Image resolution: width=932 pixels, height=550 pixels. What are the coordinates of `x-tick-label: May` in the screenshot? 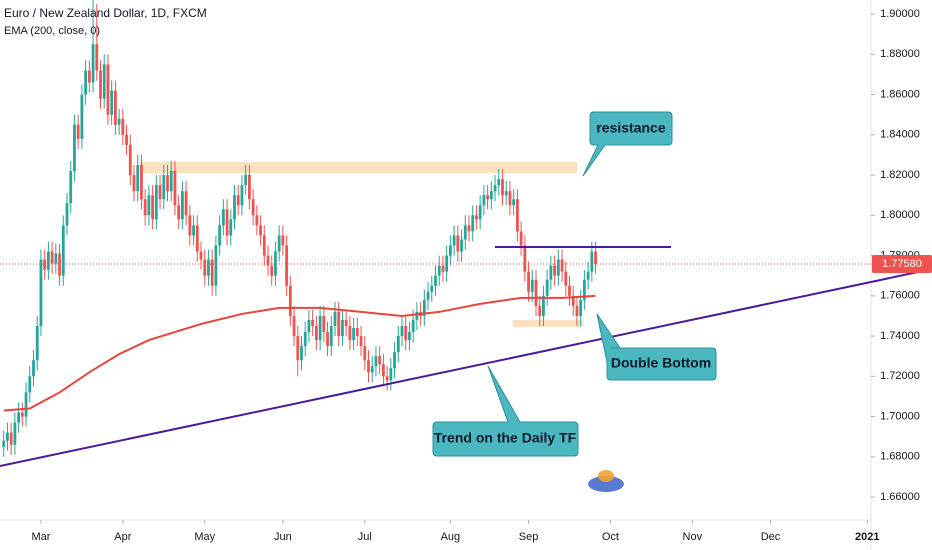 It's located at (204, 537).